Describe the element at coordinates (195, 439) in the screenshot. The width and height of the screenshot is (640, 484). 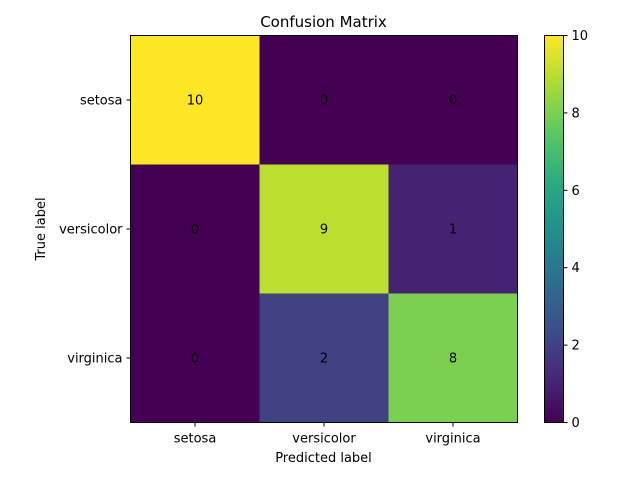
I see `x-tick-label: setosa` at that location.